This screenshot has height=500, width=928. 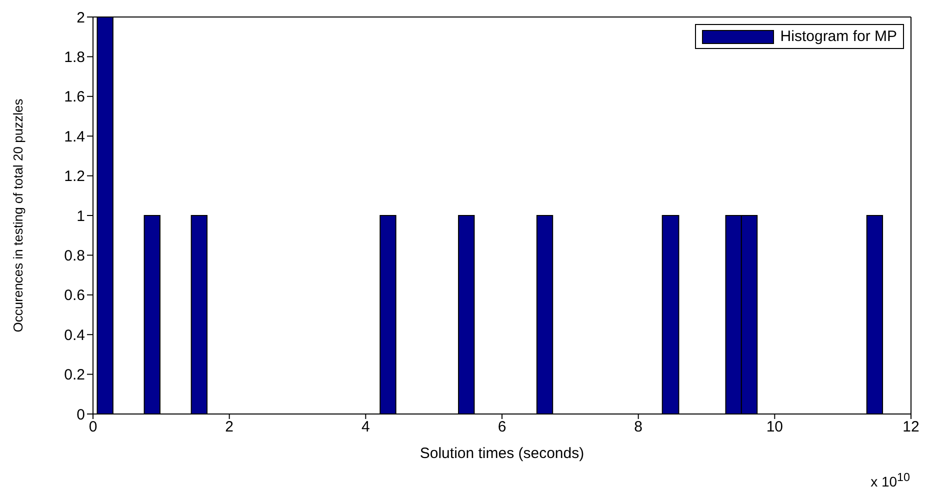 What do you see at coordinates (229, 427) in the screenshot?
I see `x-tick-label: 2` at bounding box center [229, 427].